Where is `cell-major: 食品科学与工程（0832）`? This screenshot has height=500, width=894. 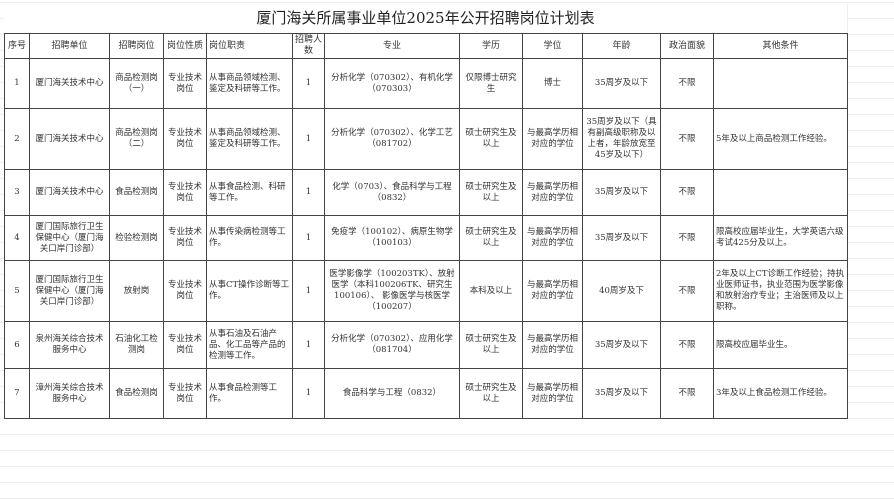
cell-major: 食品科学与工程（0832） is located at coordinates (392, 393).